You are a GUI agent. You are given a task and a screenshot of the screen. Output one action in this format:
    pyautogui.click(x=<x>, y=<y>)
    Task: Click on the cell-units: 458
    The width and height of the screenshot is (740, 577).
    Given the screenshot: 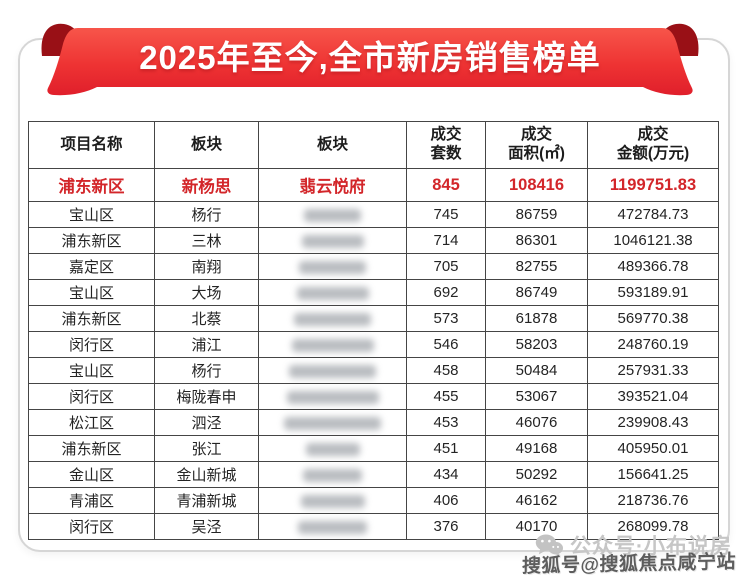 What is the action you would take?
    pyautogui.click(x=446, y=370)
    